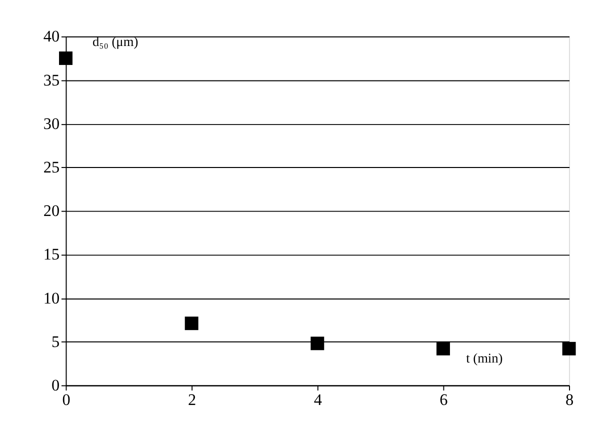  Describe the element at coordinates (51, 37) in the screenshot. I see `y-tick-label: 40` at that location.